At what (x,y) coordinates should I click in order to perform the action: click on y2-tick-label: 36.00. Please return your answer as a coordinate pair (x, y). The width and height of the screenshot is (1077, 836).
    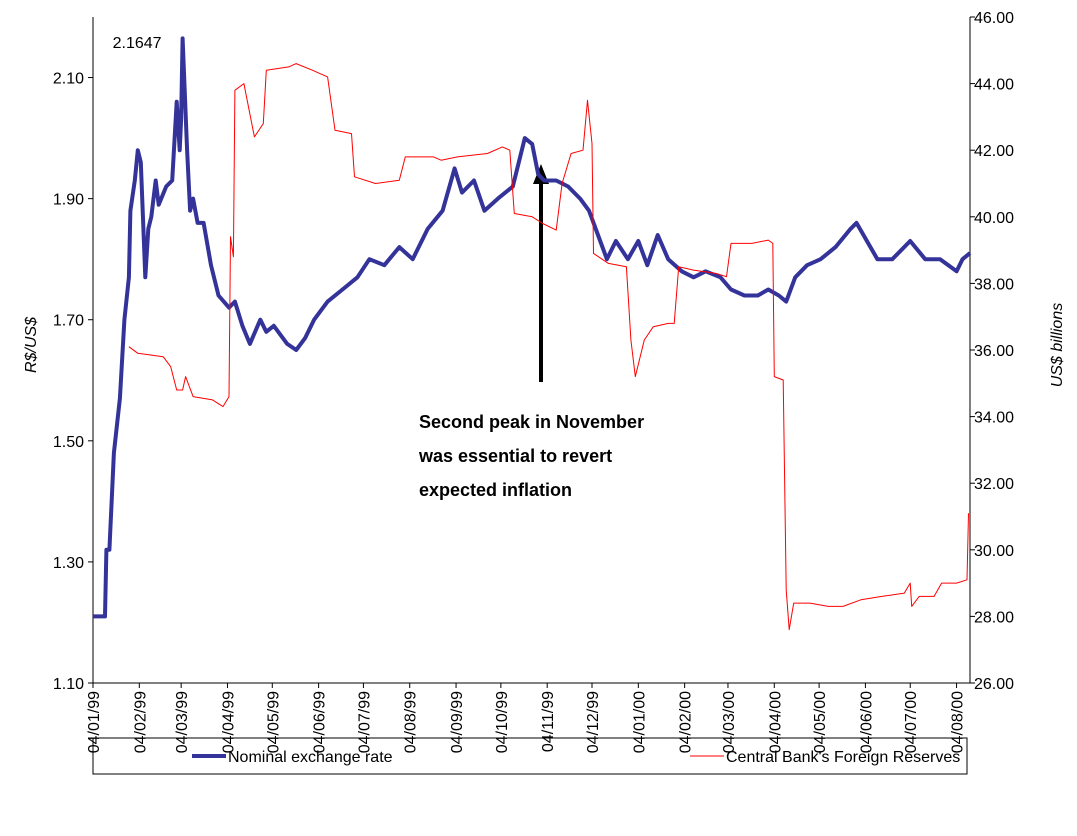
    Looking at the image, I should click on (994, 351).